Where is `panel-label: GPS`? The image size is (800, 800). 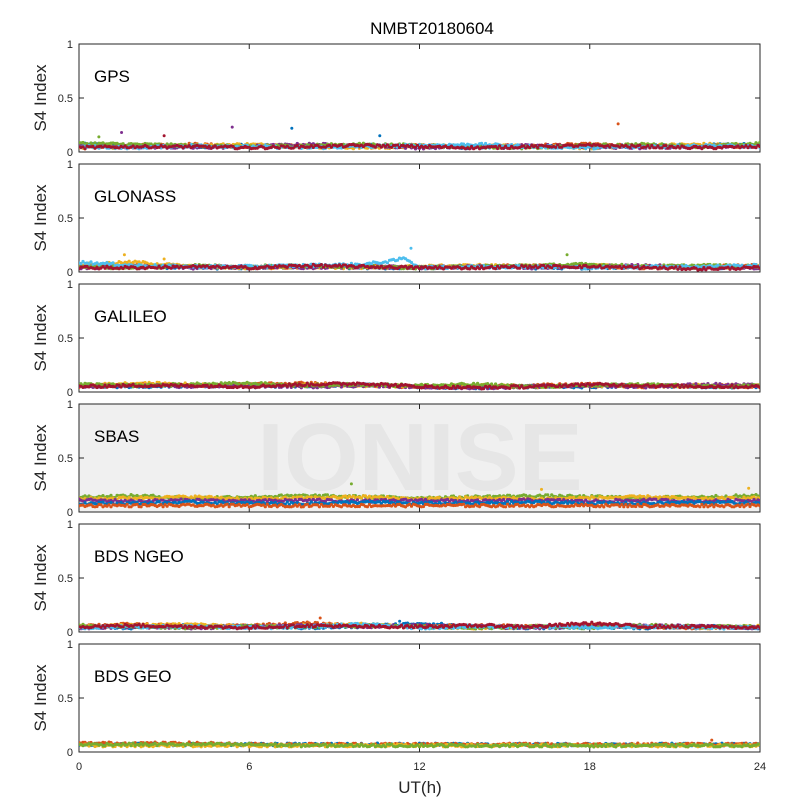 panel-label: GPS is located at coordinates (112, 76).